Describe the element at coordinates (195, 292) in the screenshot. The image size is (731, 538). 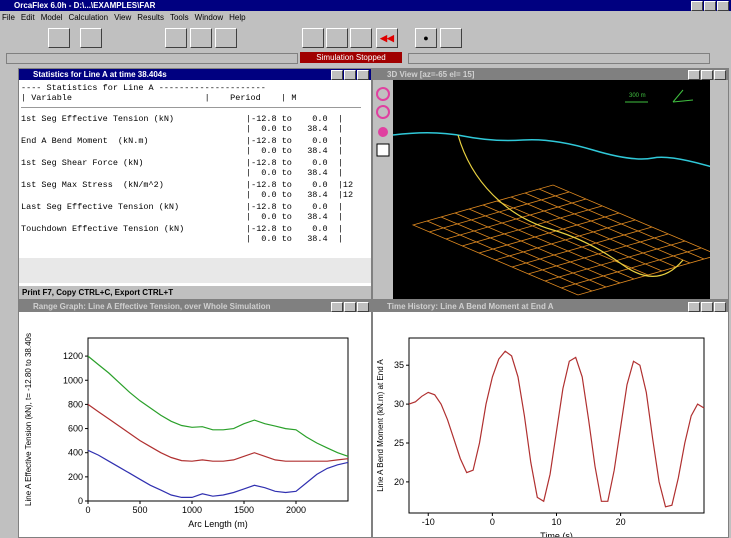
I see `stats-footer: Print F7, Copy CTRL+C, Export CTRL+T` at that location.